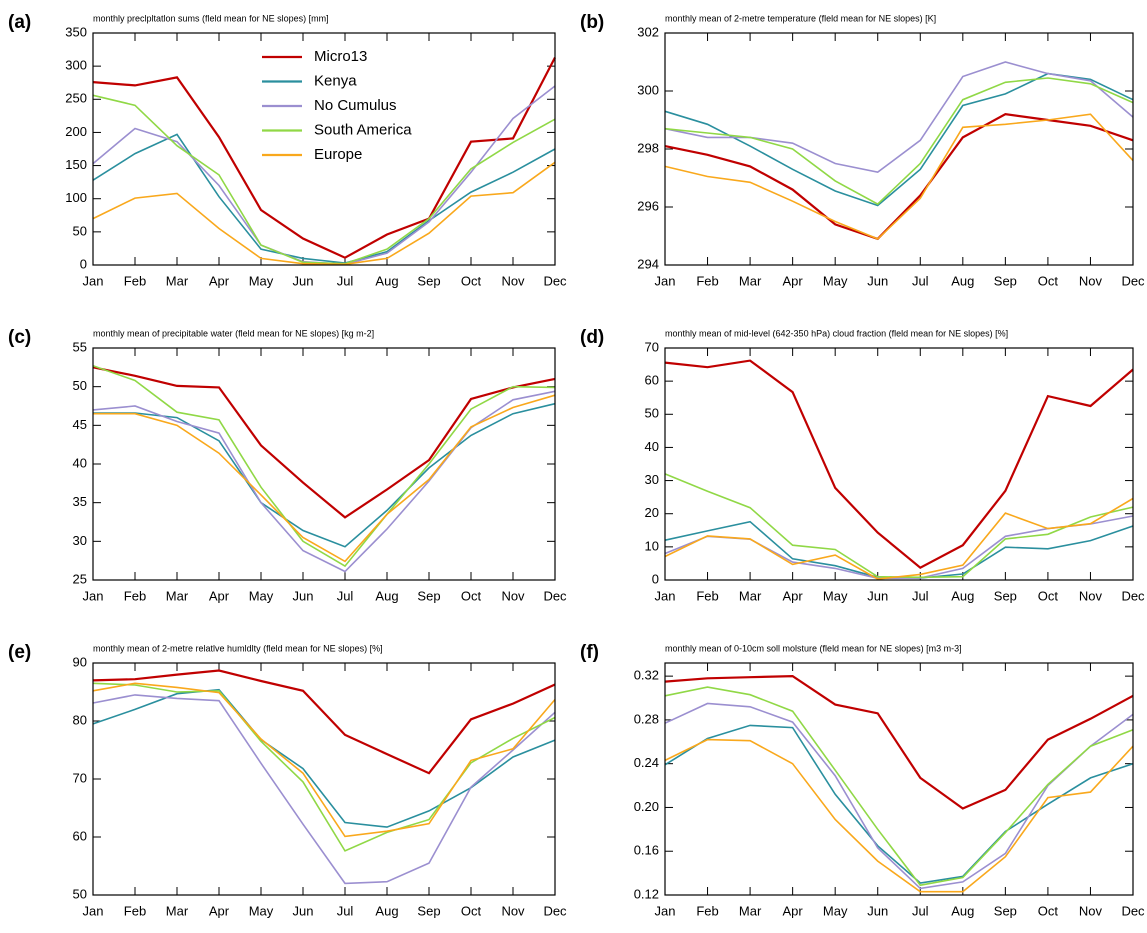 The image size is (1147, 933). Describe the element at coordinates (340, 56) in the screenshot. I see `legend-label: Micro13` at that location.